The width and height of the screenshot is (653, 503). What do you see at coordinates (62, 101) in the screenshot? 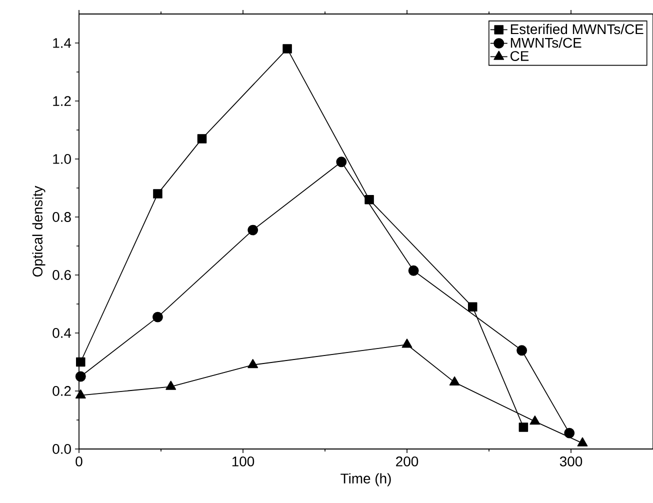
I see `y-tick-label: 1.2` at bounding box center [62, 101].